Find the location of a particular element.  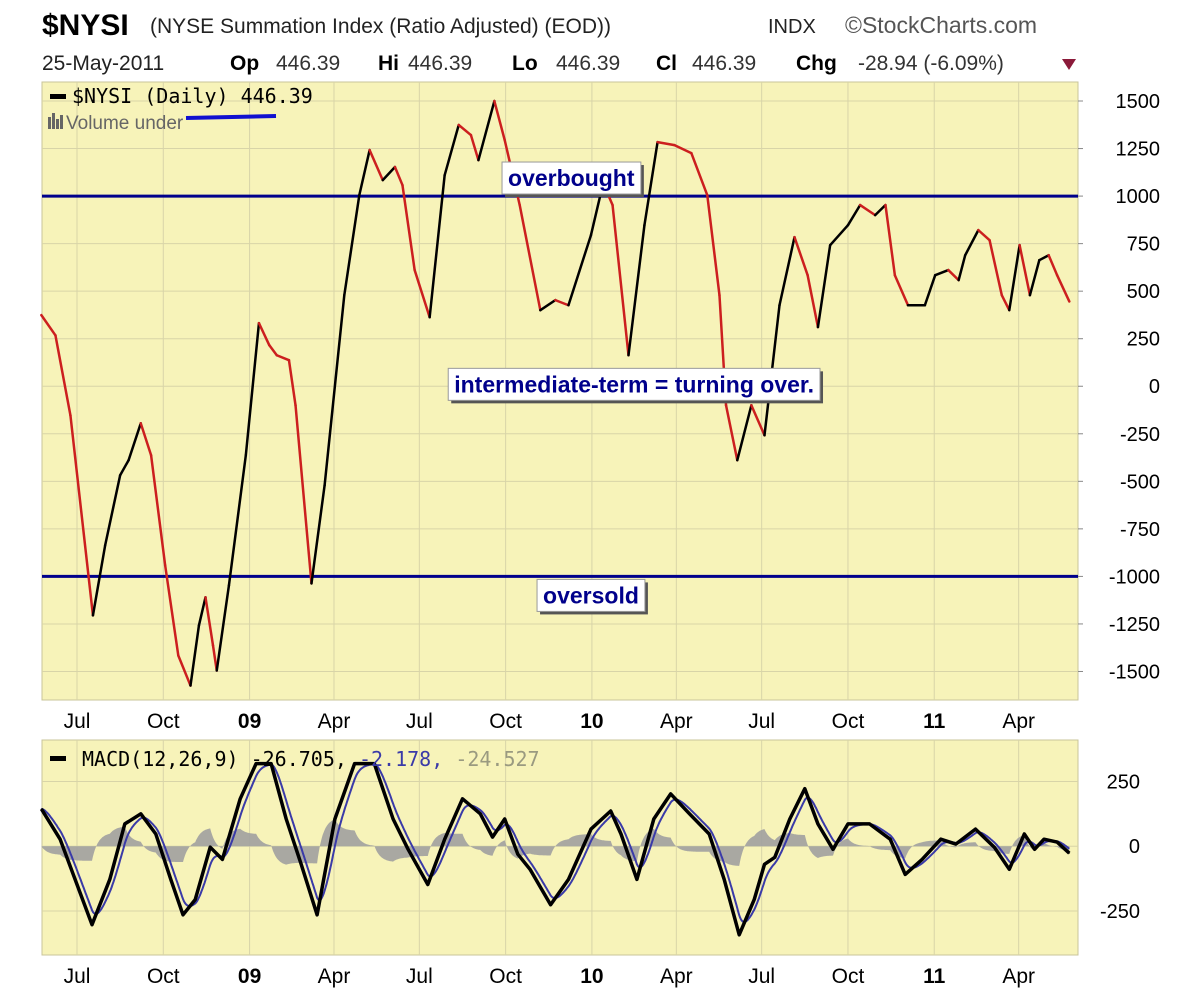

y-tick-label: 1000 is located at coordinates (1138, 197).